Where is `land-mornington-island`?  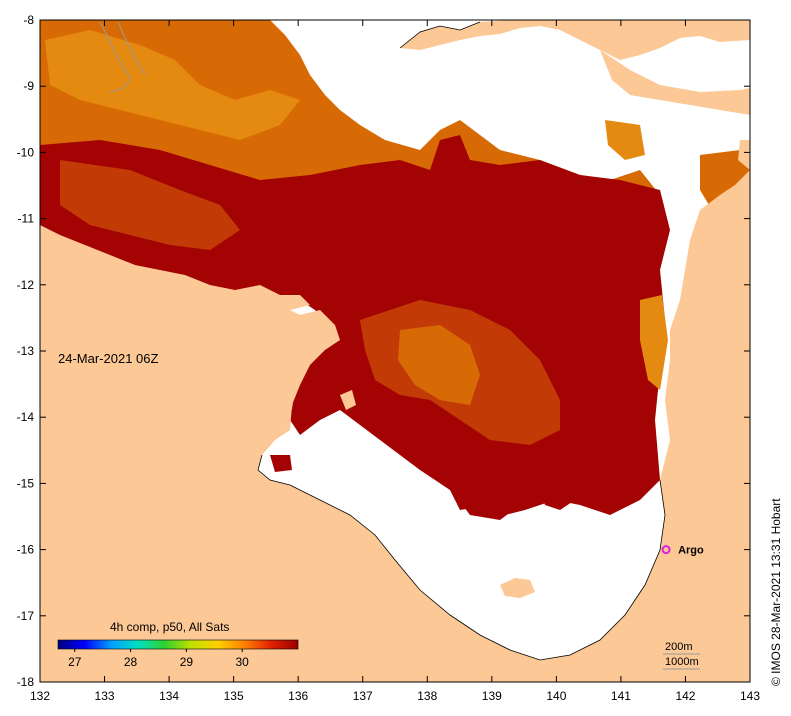
land-mornington-island is located at coordinates (517, 588).